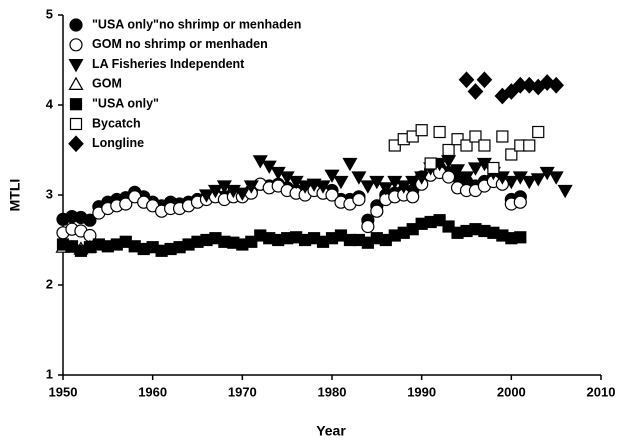 This screenshot has height=447, width=638. I want to click on legend-label: LA Fisheries Independent, so click(168, 64).